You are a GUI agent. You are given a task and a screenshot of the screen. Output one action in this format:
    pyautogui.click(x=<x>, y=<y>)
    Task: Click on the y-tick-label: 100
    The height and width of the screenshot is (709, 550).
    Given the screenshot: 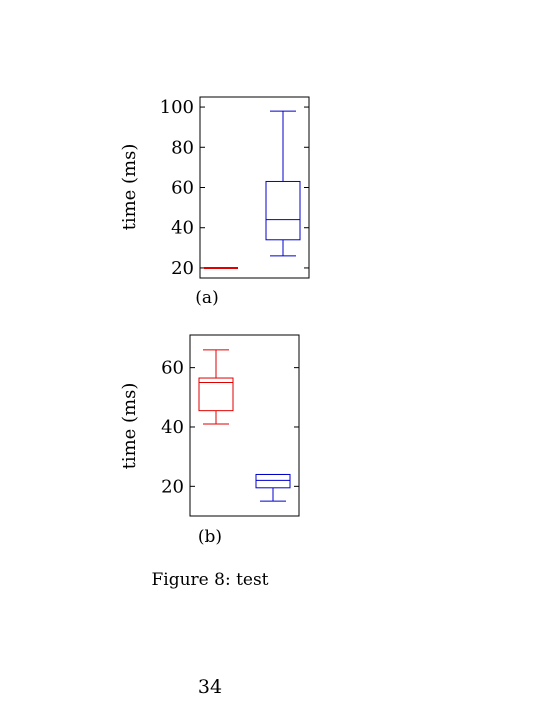 What is the action you would take?
    pyautogui.click(x=177, y=107)
    